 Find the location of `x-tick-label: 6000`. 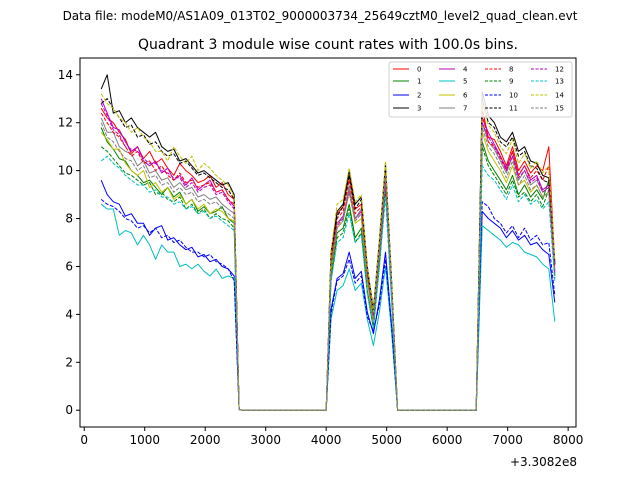

x-tick-label: 6000 is located at coordinates (447, 440).